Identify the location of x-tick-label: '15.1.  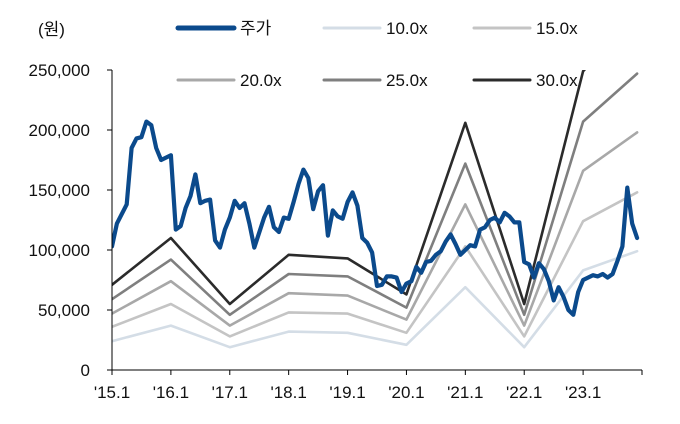
(112, 392).